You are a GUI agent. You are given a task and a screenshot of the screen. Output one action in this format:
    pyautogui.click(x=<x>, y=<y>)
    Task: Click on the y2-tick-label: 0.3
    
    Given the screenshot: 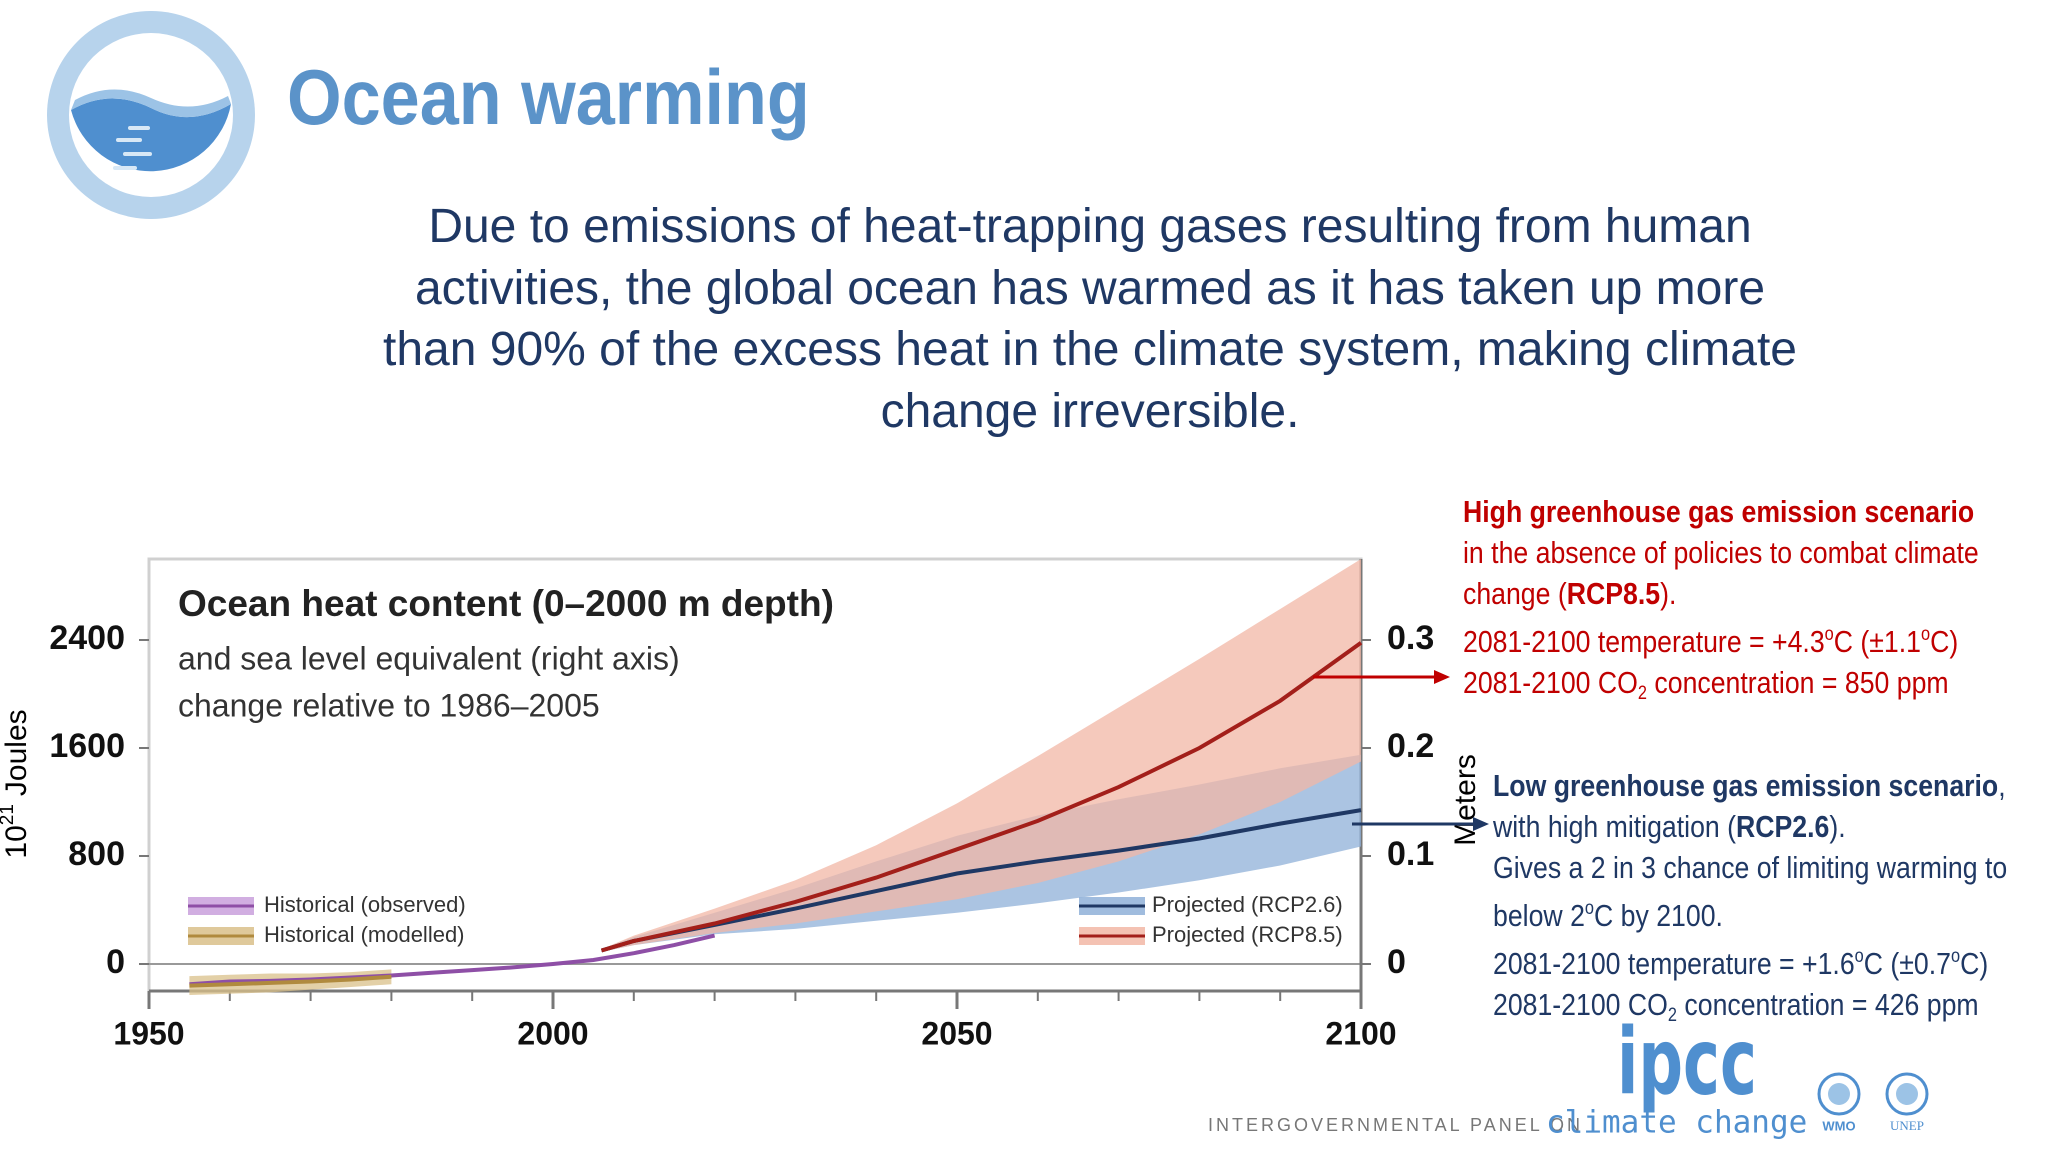 What is the action you would take?
    pyautogui.click(x=1410, y=638)
    